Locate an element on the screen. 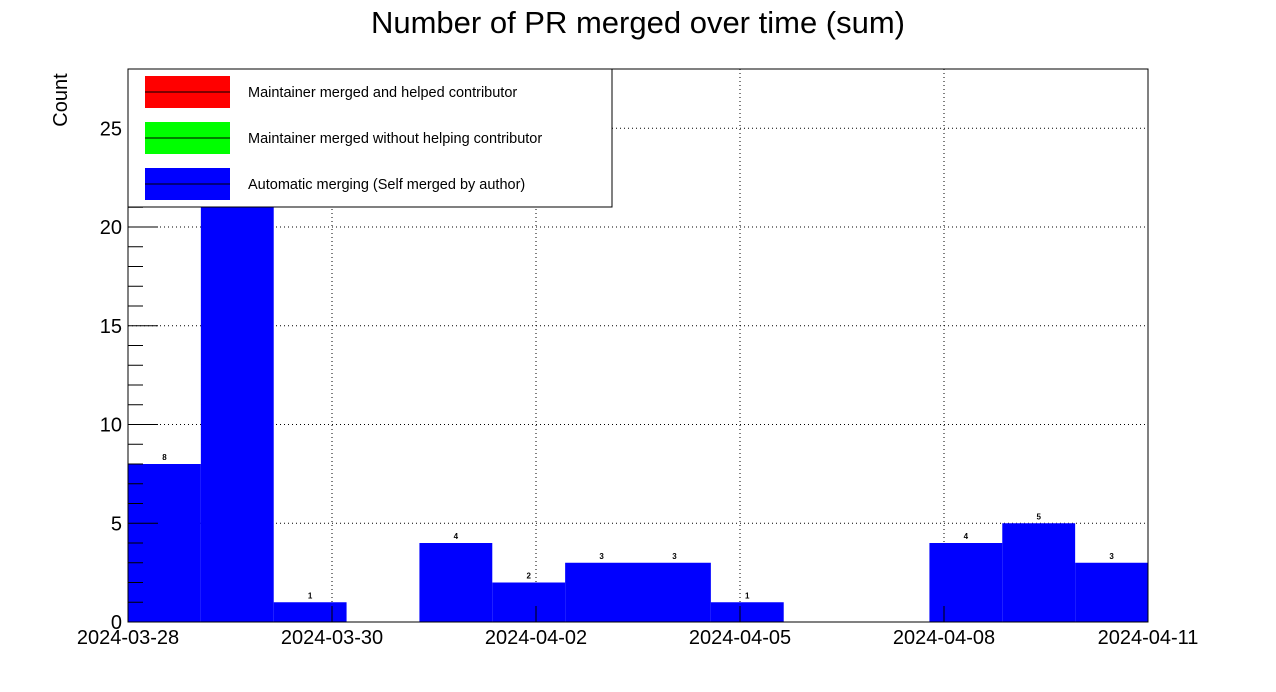 Image resolution: width=1276 pixels, height=692 pixels. x-tick-label-5: 2024-04-11 is located at coordinates (1148, 638).